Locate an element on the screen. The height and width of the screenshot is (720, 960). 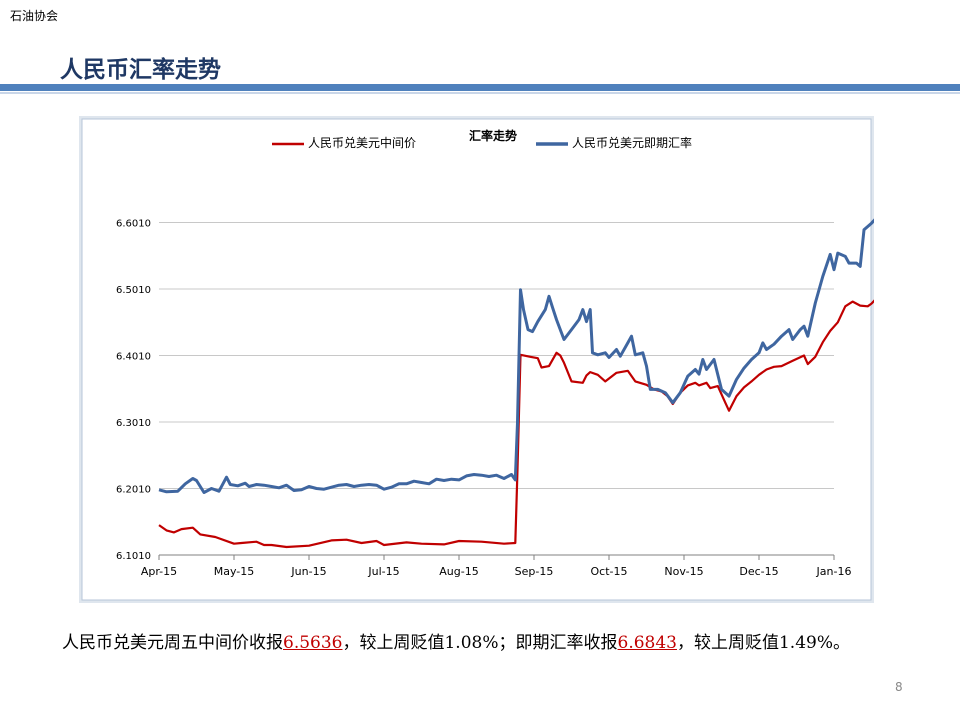
y-tick-label: 6.1010 is located at coordinates (133, 556).